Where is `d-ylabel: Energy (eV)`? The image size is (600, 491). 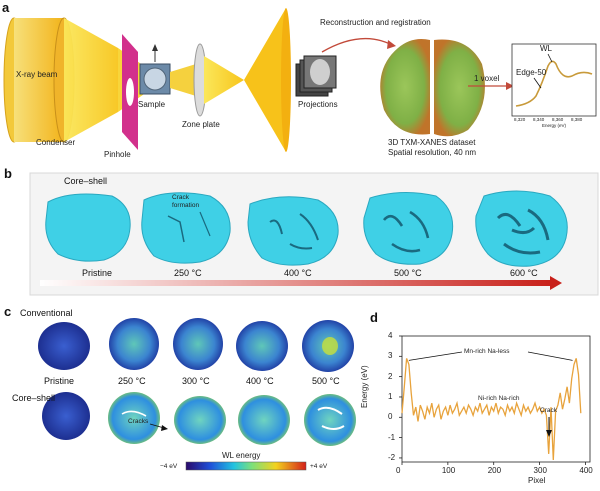 d-ylabel: Energy (eV) is located at coordinates (364, 386).